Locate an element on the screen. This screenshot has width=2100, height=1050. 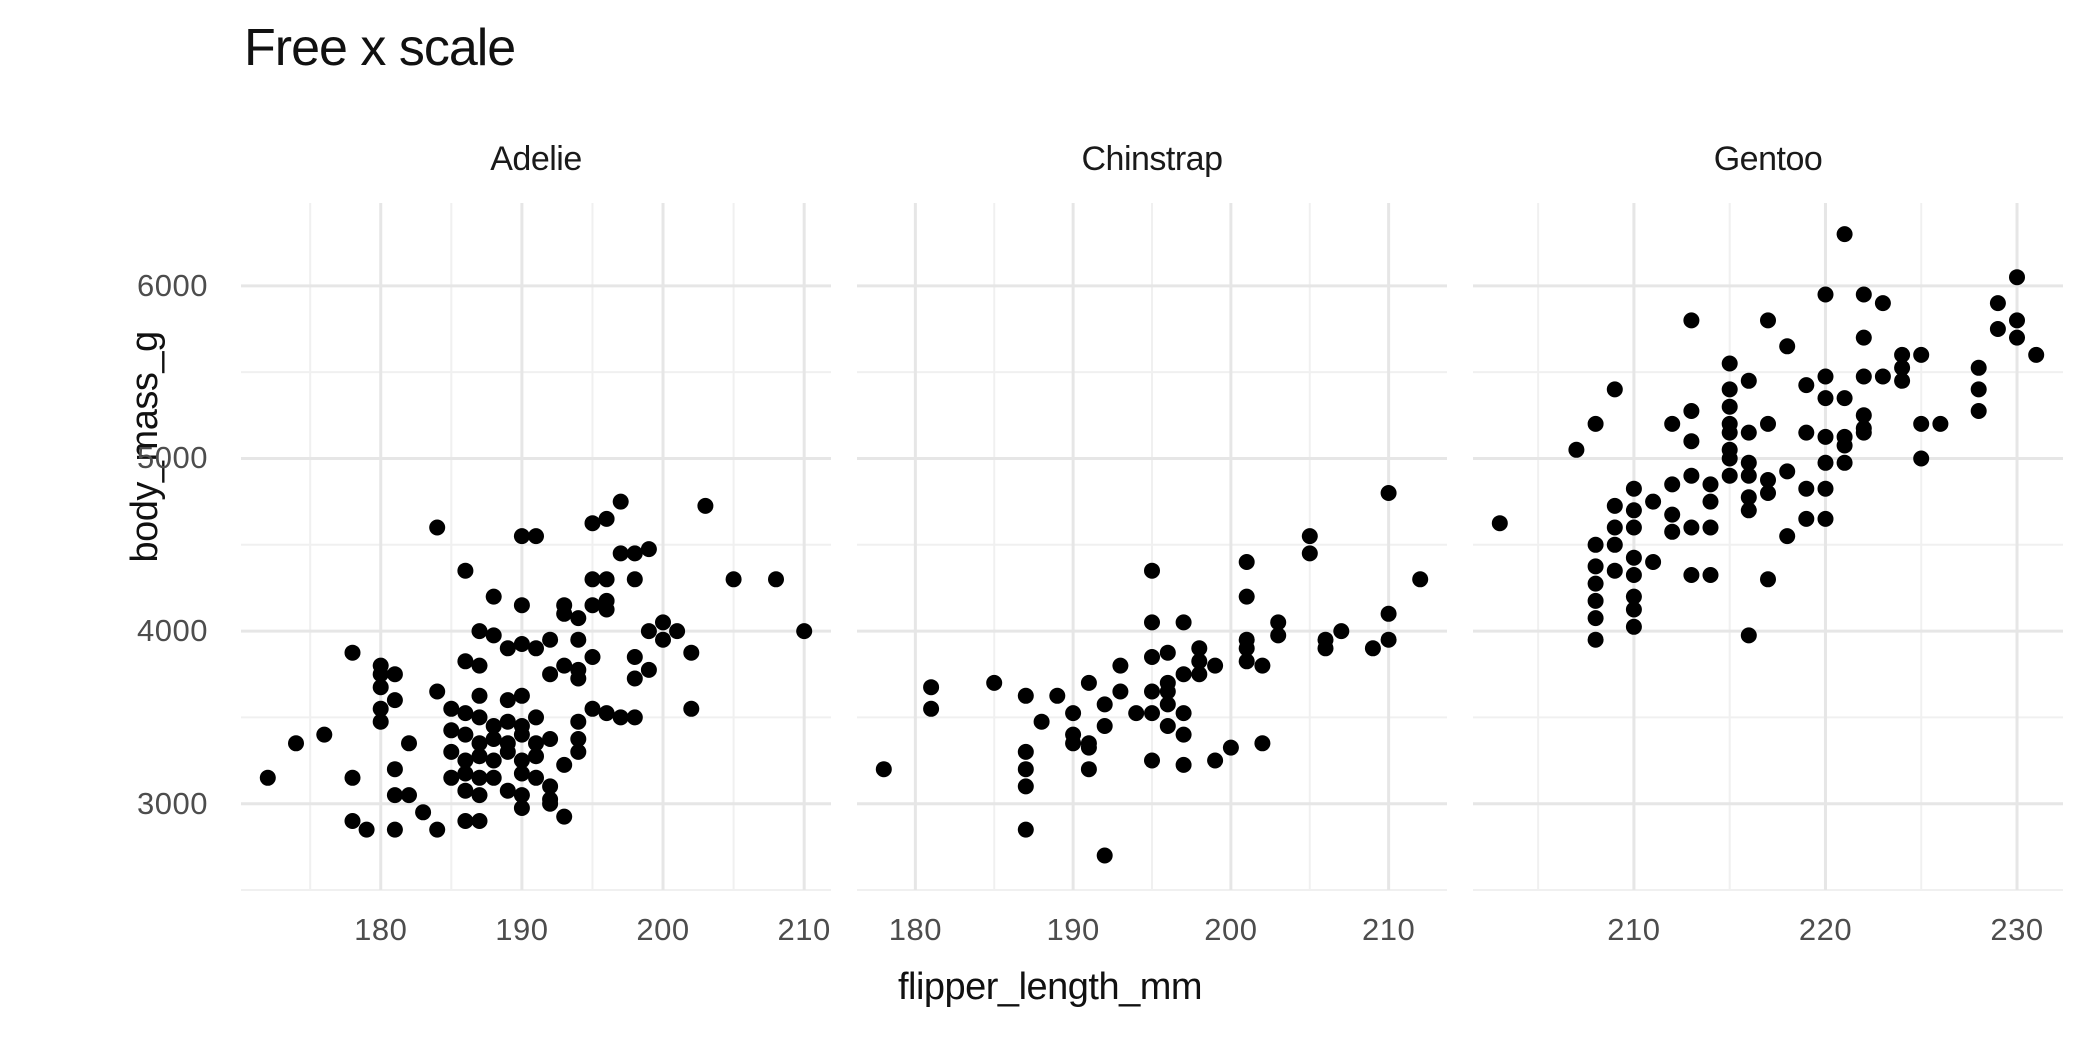
x-axis-tick-label: 200 is located at coordinates (663, 929).